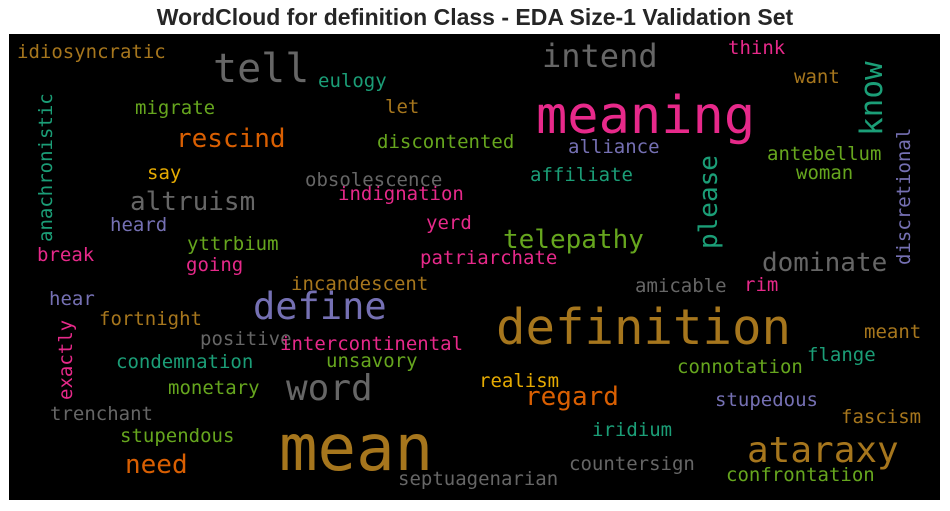 The image size is (950, 511). Describe the element at coordinates (614, 147) in the screenshot. I see `word-alliance: alliance` at that location.